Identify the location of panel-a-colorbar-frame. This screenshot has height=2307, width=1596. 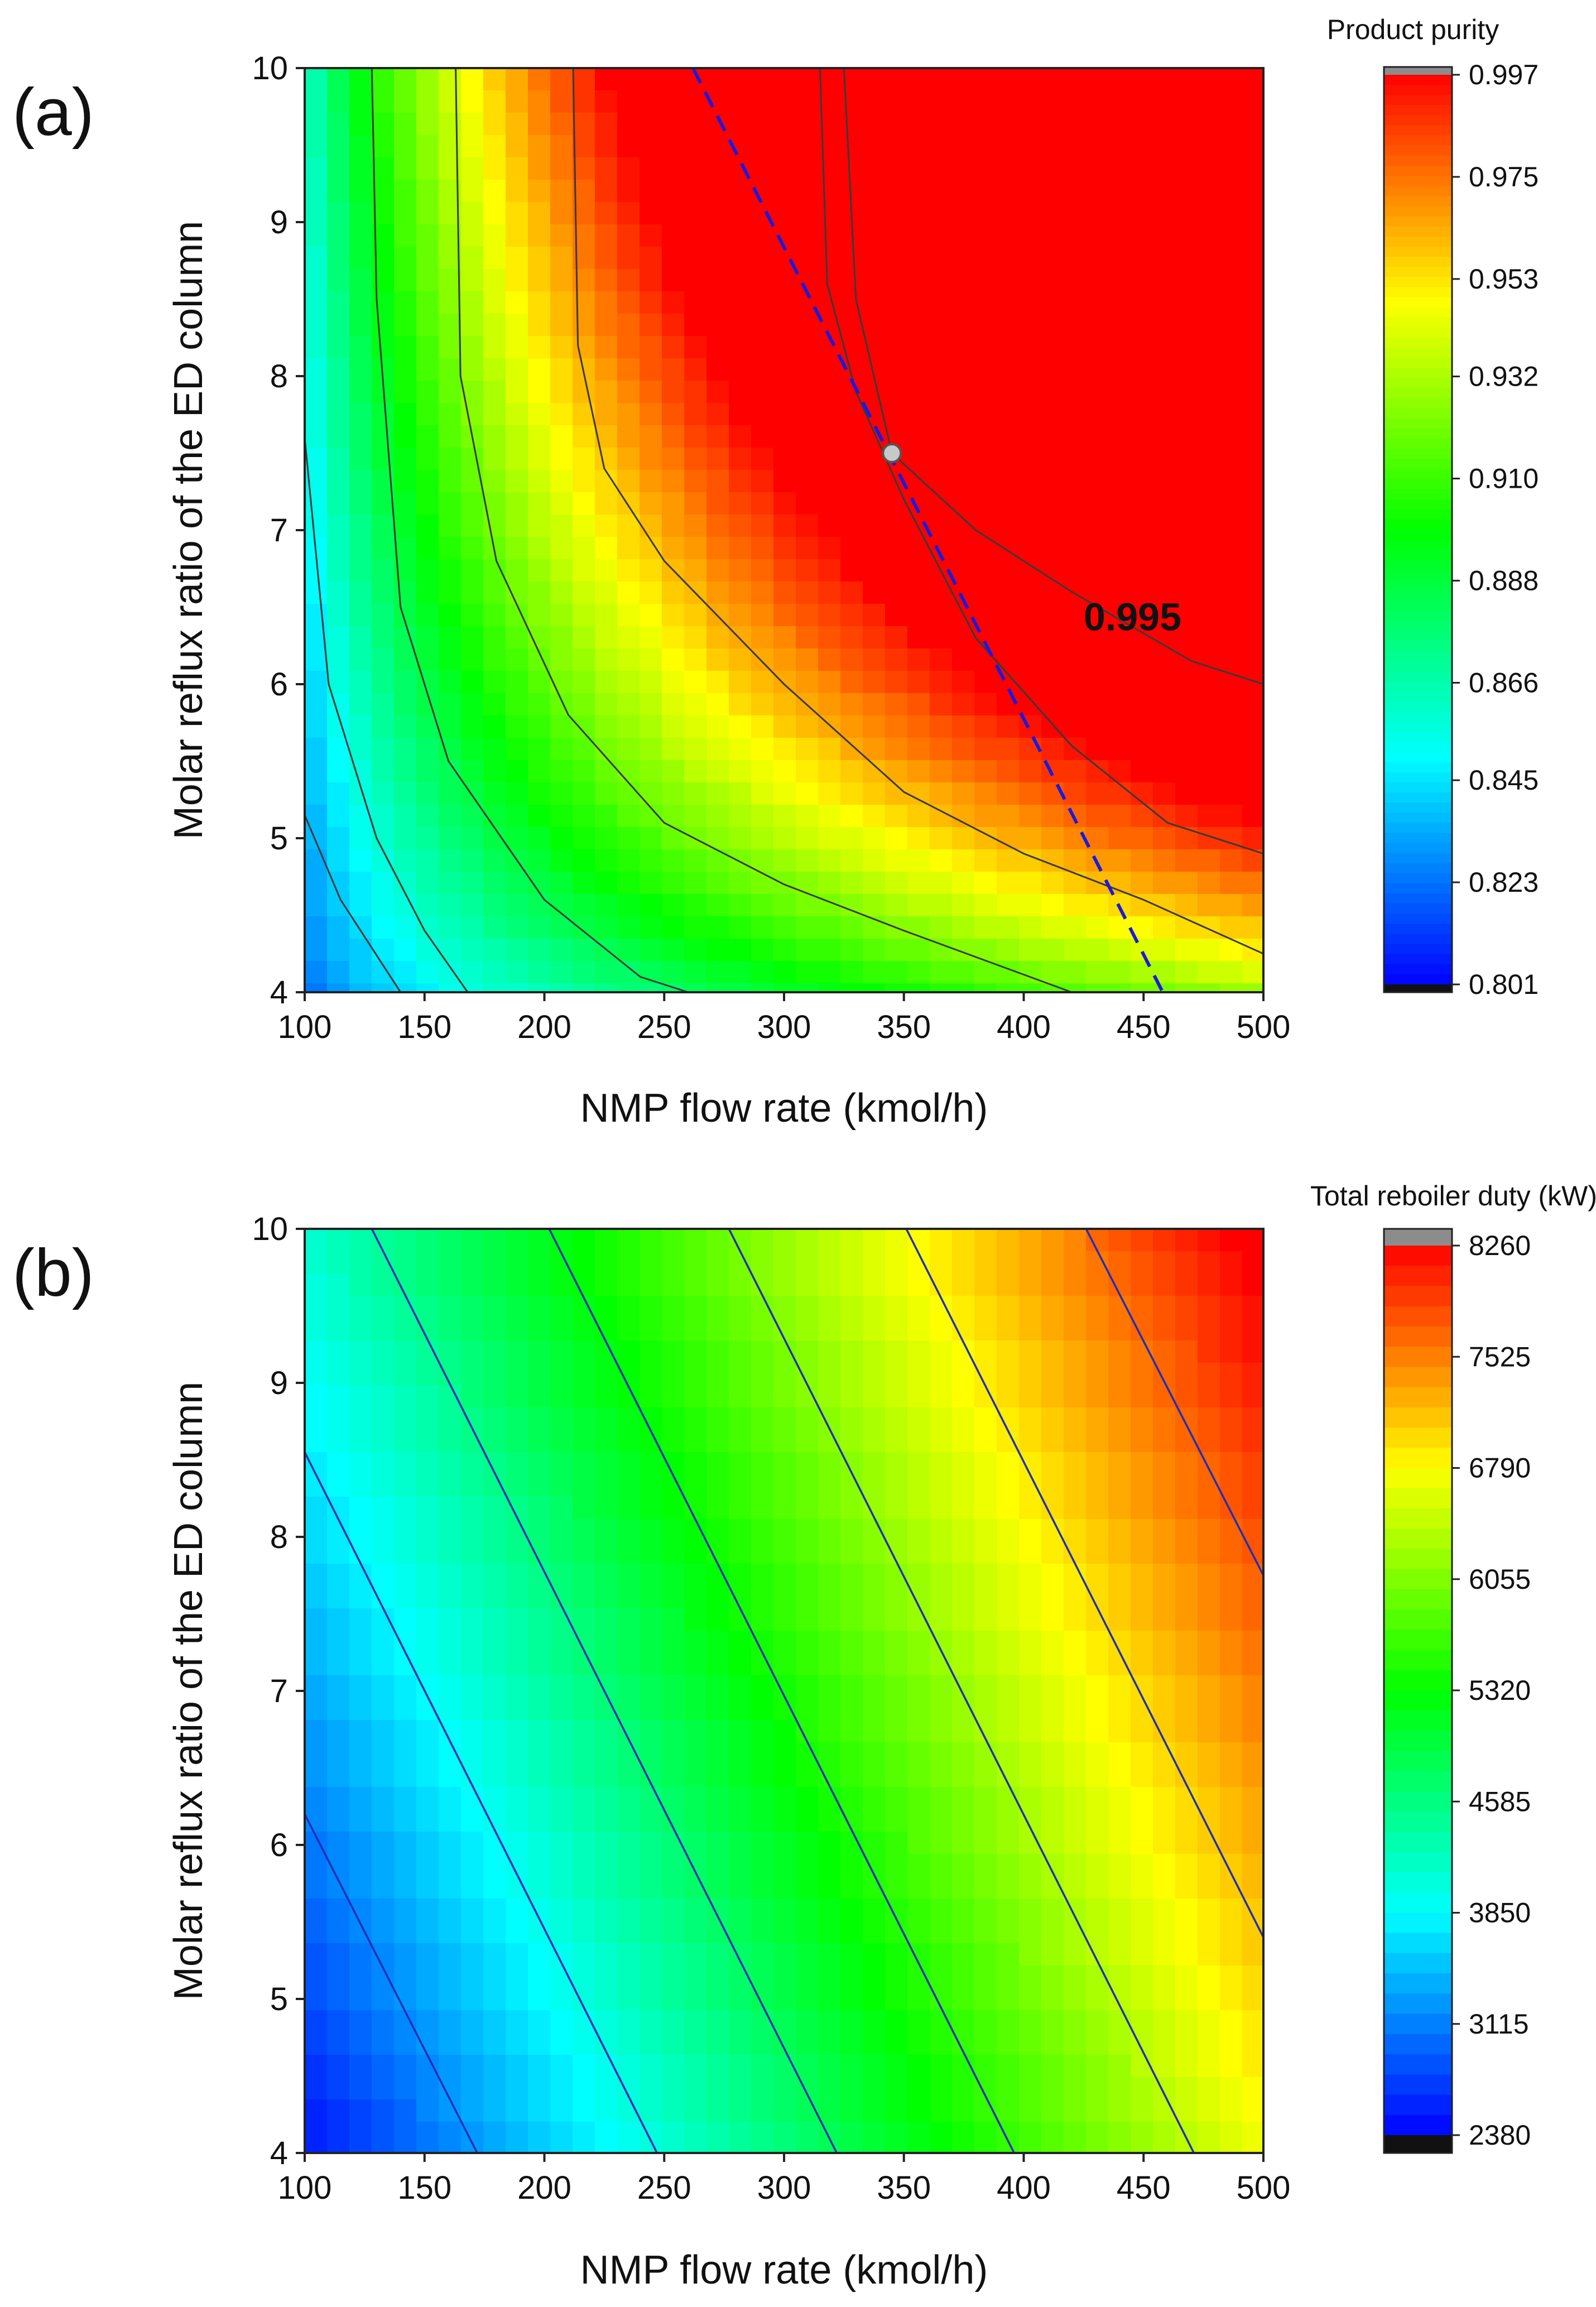
(1418, 529).